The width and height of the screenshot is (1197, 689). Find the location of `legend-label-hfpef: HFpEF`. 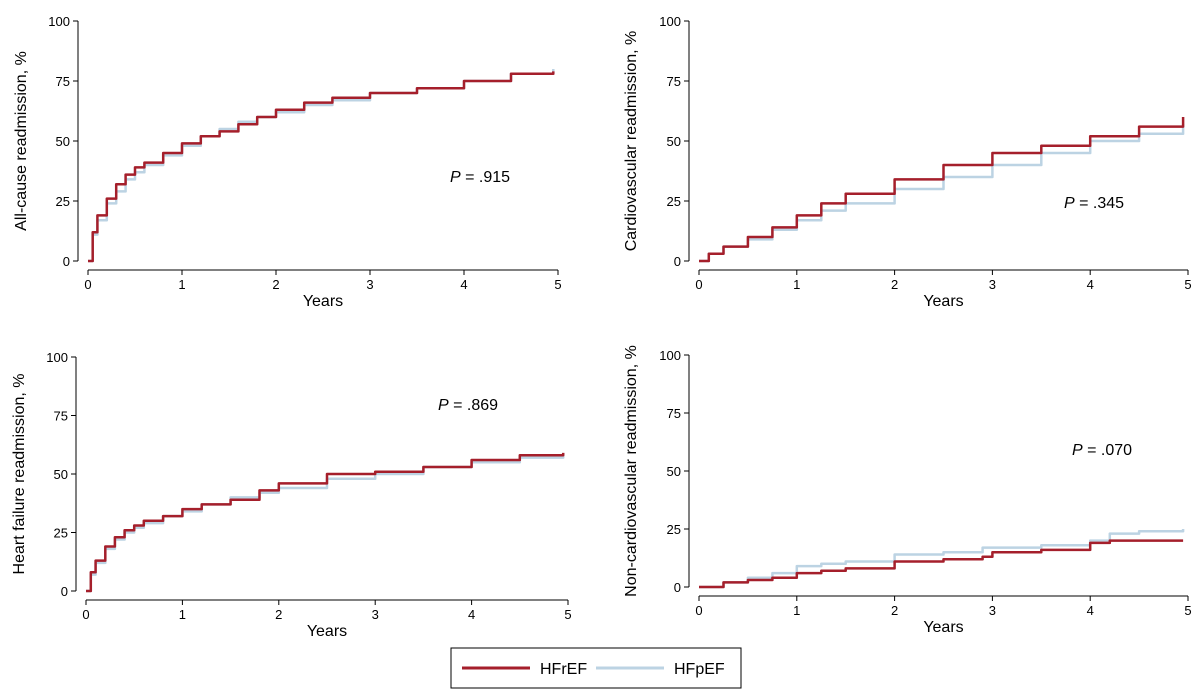

legend-label-hfpef: HFpEF is located at coordinates (699, 669).